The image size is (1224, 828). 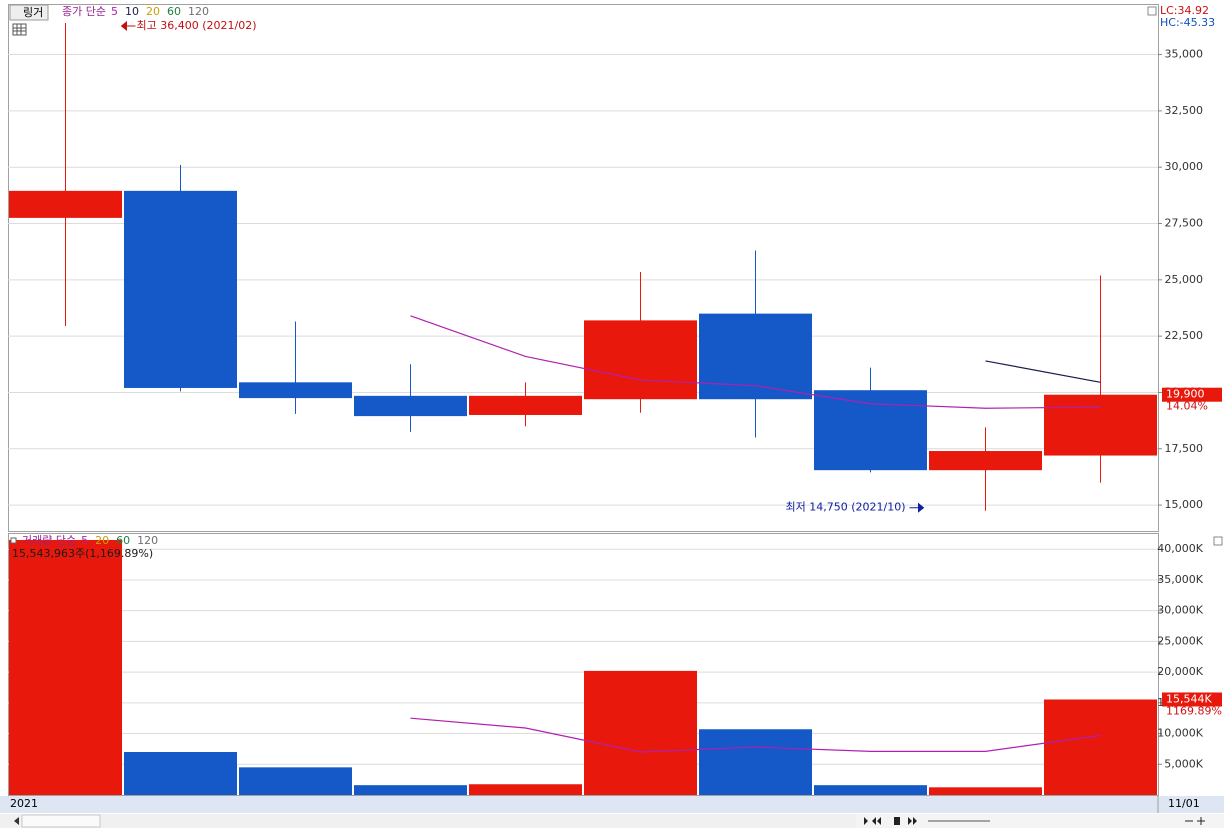 What do you see at coordinates (1180, 733) in the screenshot?
I see `y-tick-label: 10,000K` at bounding box center [1180, 733].